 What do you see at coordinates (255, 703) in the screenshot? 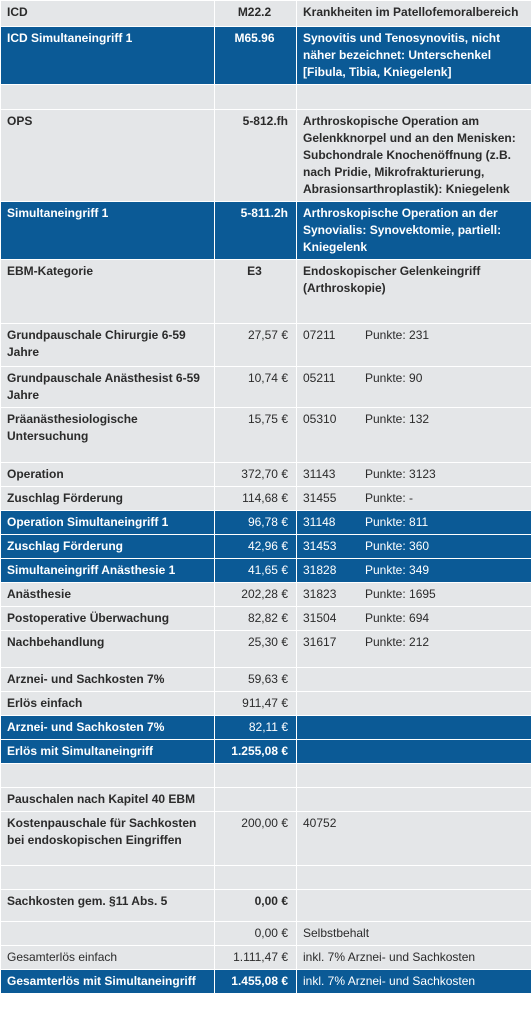
I see `row-value: 911,47 €` at bounding box center [255, 703].